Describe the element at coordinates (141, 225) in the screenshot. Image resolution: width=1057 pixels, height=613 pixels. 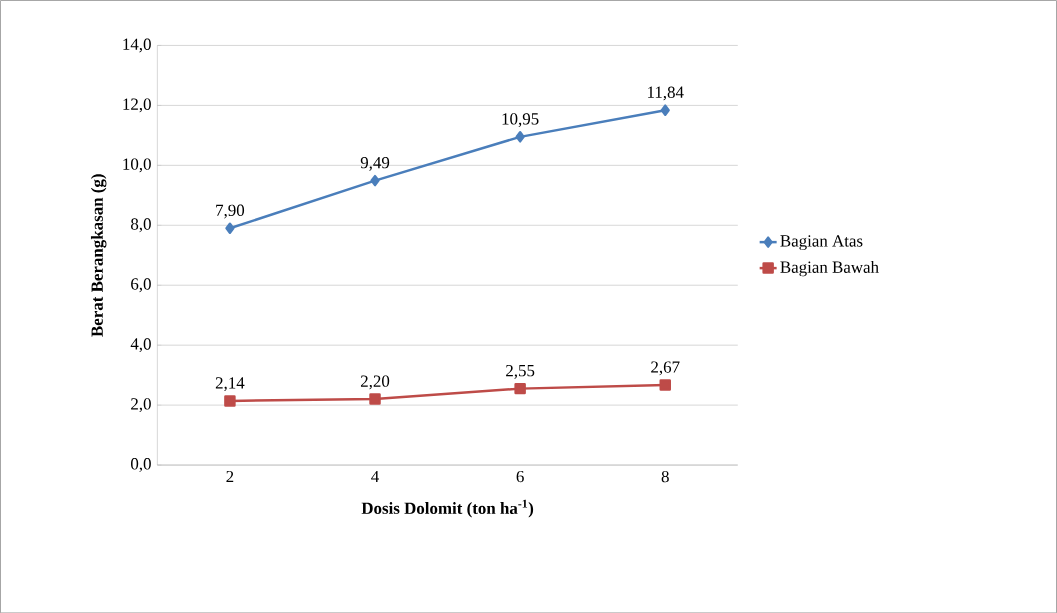
I see `y-tick-label: 8,0` at that location.